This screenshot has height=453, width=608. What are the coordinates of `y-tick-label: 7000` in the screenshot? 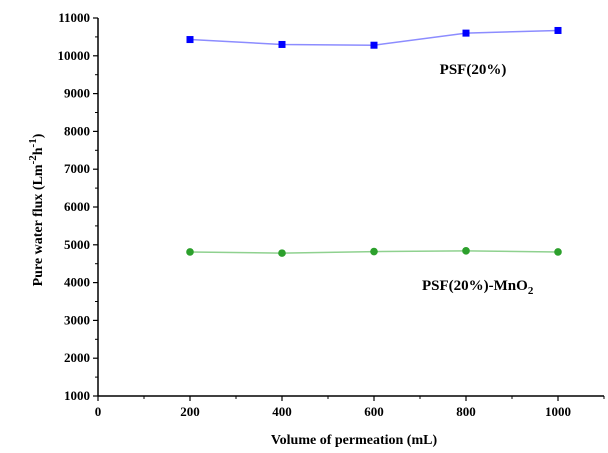 It's located at (77, 168).